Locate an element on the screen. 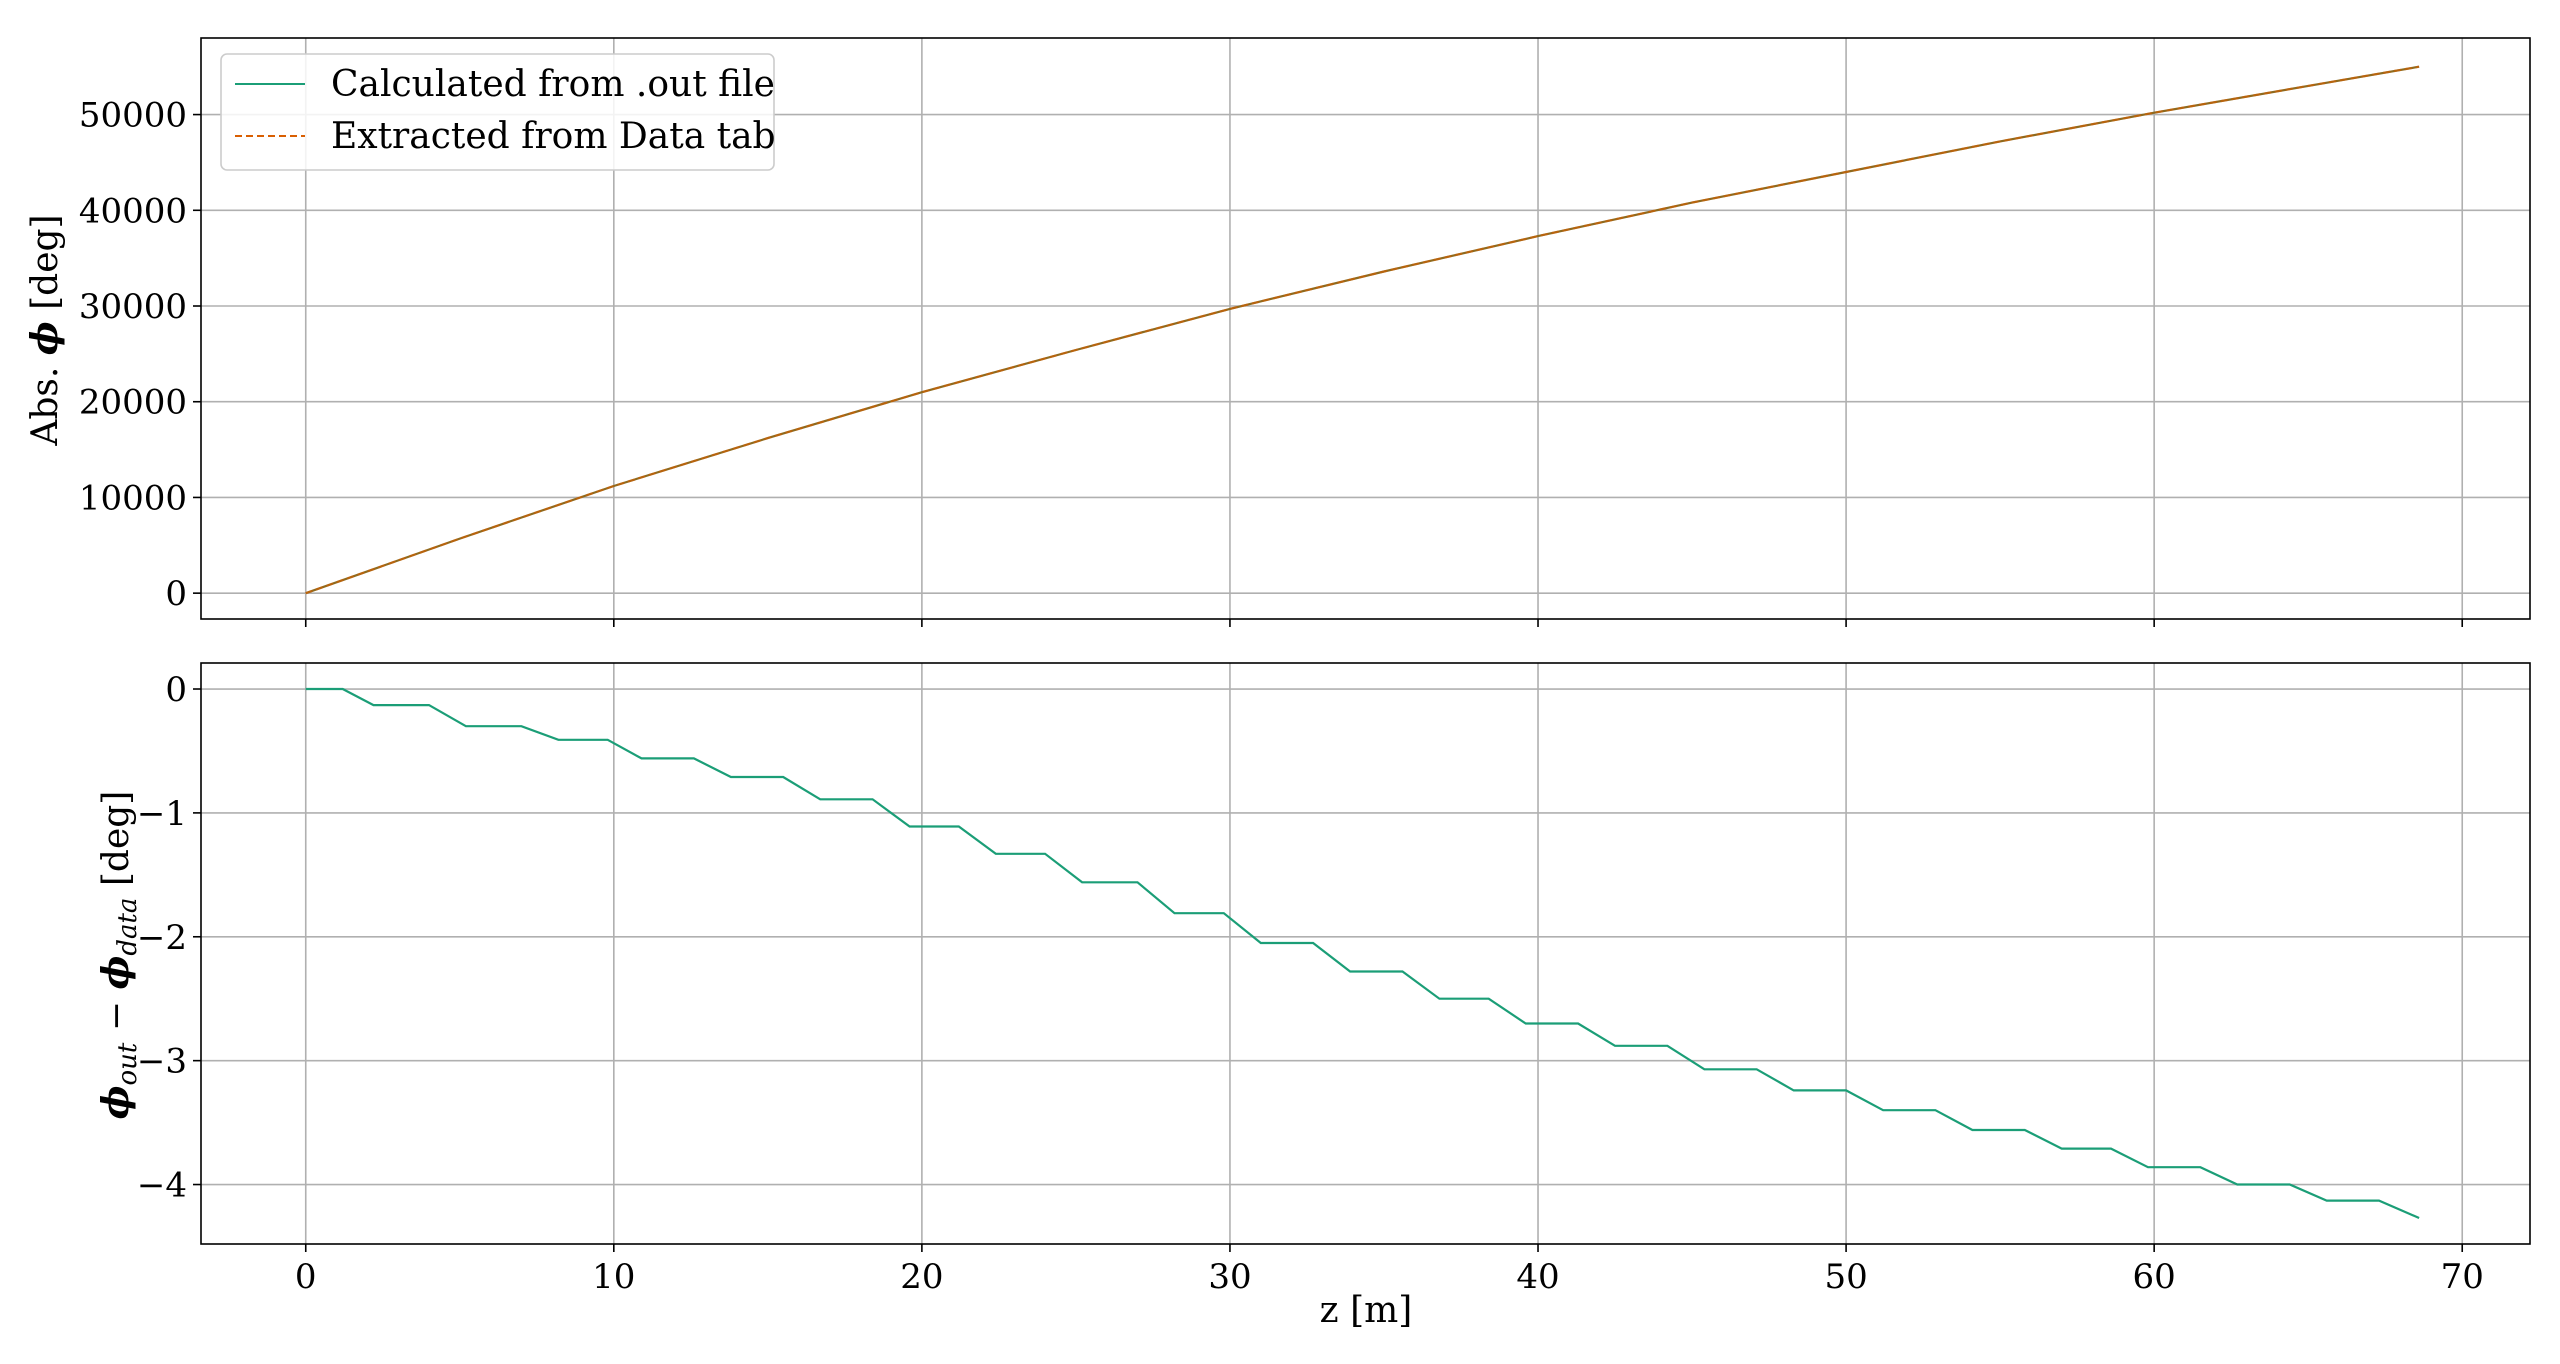 Image resolution: width=2560 pixels, height=1364 pixels. top-y-tick-label: 10000 is located at coordinates (133, 498).